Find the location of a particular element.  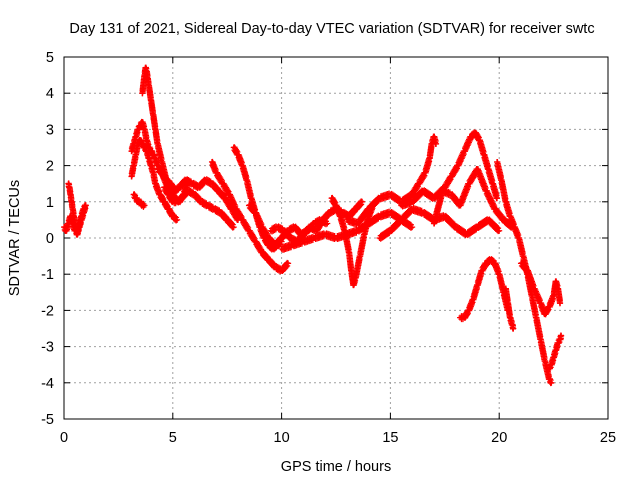

y-tick-label: 0 is located at coordinates (50, 239).